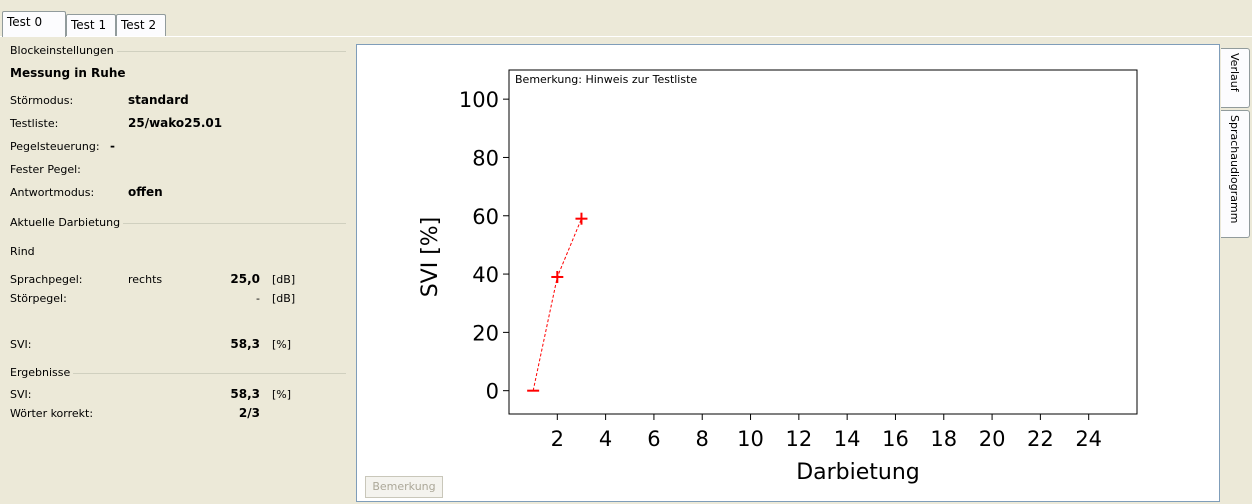 The height and width of the screenshot is (504, 1252). Describe the element at coordinates (1088, 439) in the screenshot. I see `x-tick-label: 24` at that location.